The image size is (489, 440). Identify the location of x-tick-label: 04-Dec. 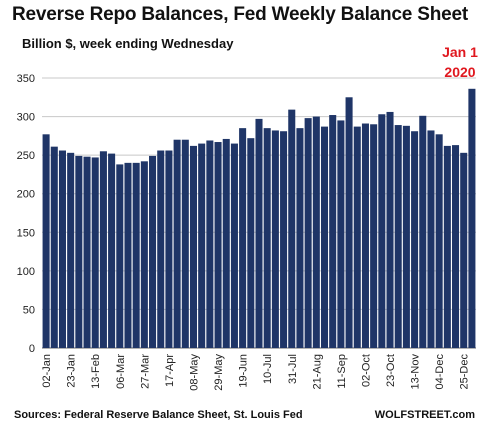
(440, 372).